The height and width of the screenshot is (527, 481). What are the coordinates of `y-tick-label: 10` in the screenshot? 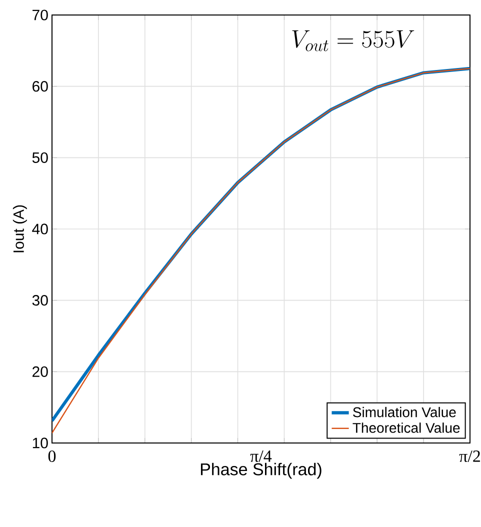 It's located at (40, 443).